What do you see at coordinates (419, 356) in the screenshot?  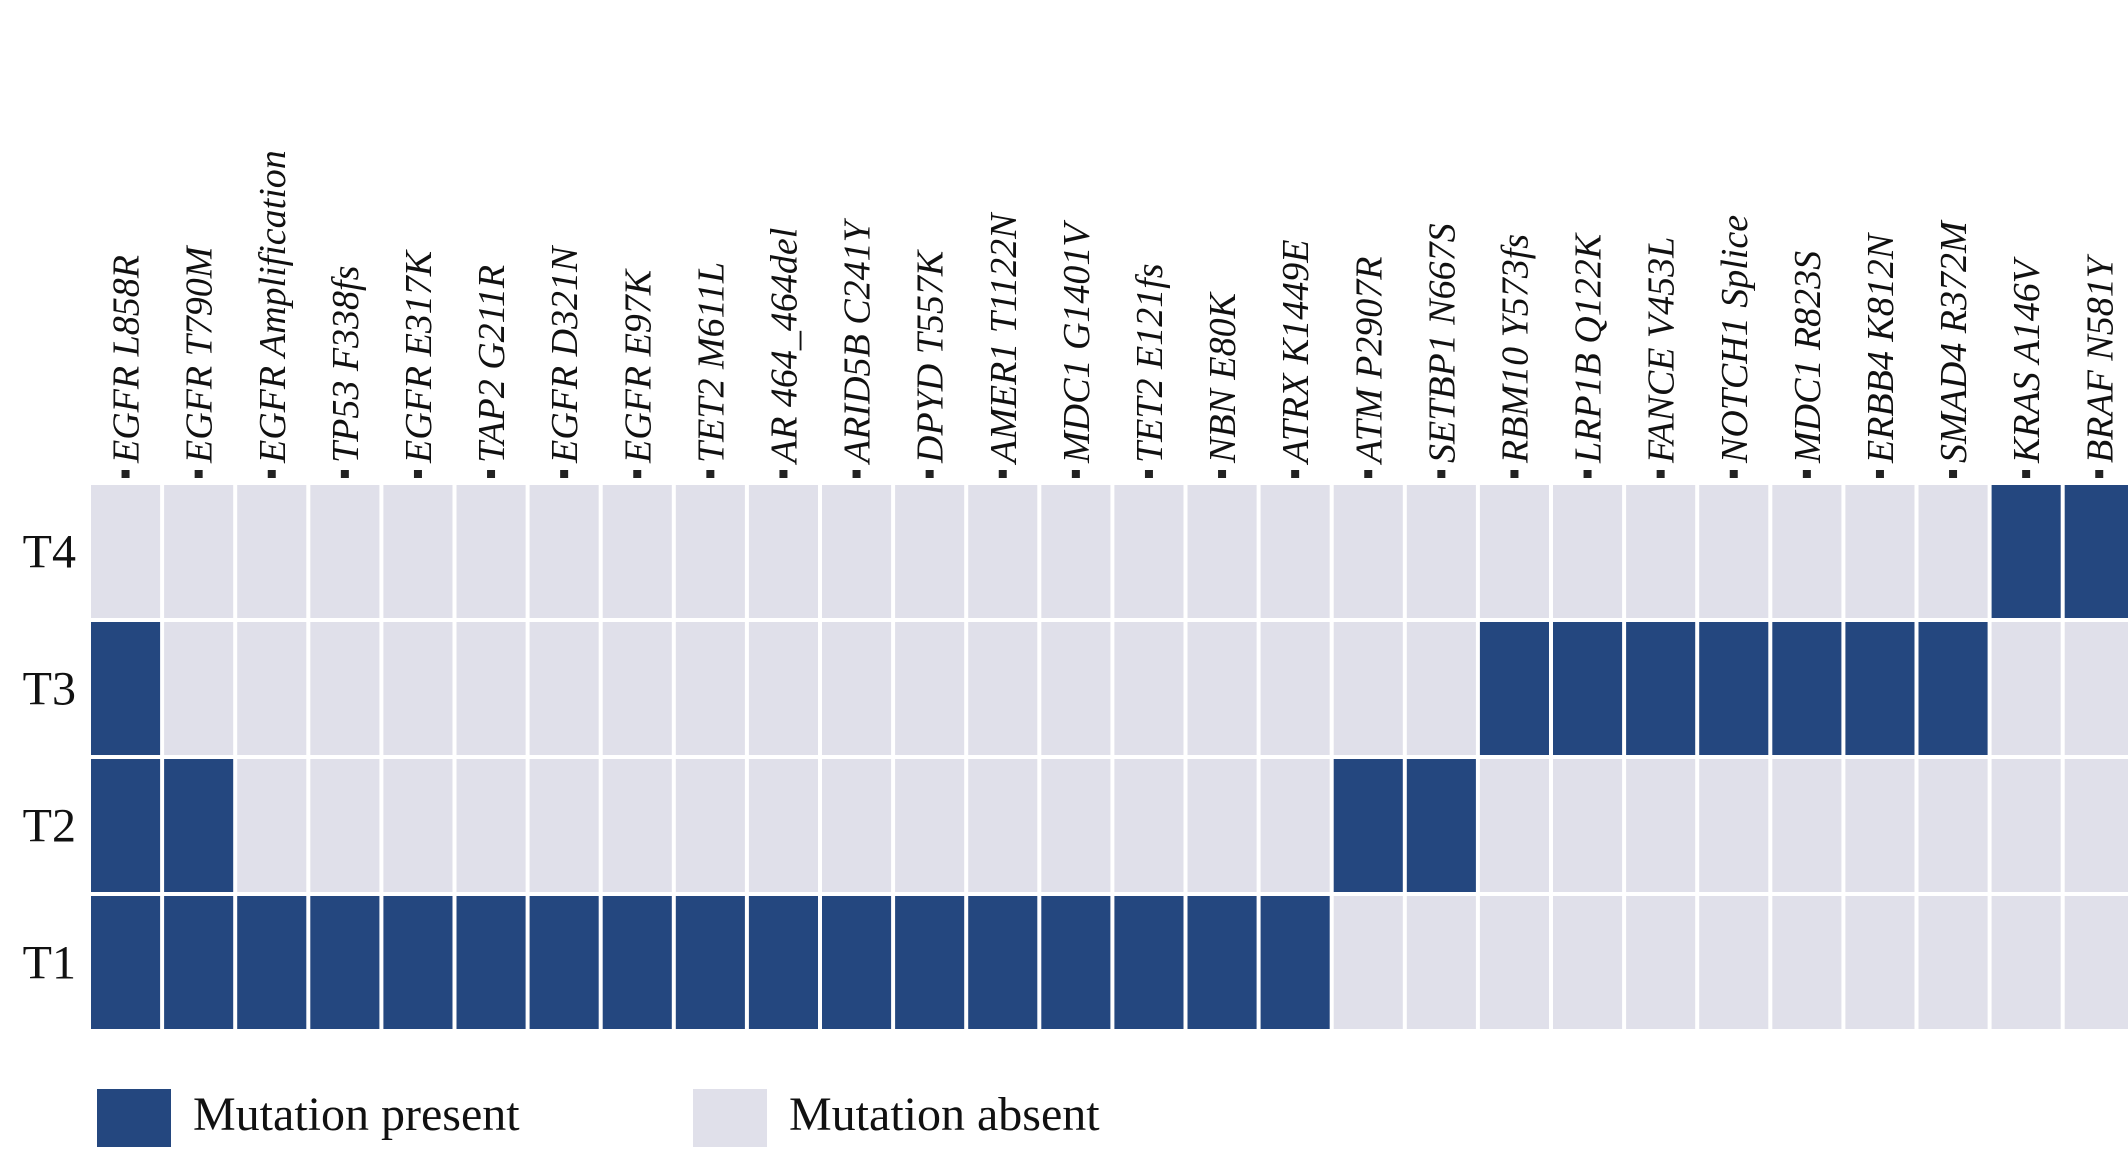 I see `column-label: EGFR E317K` at bounding box center [419, 356].